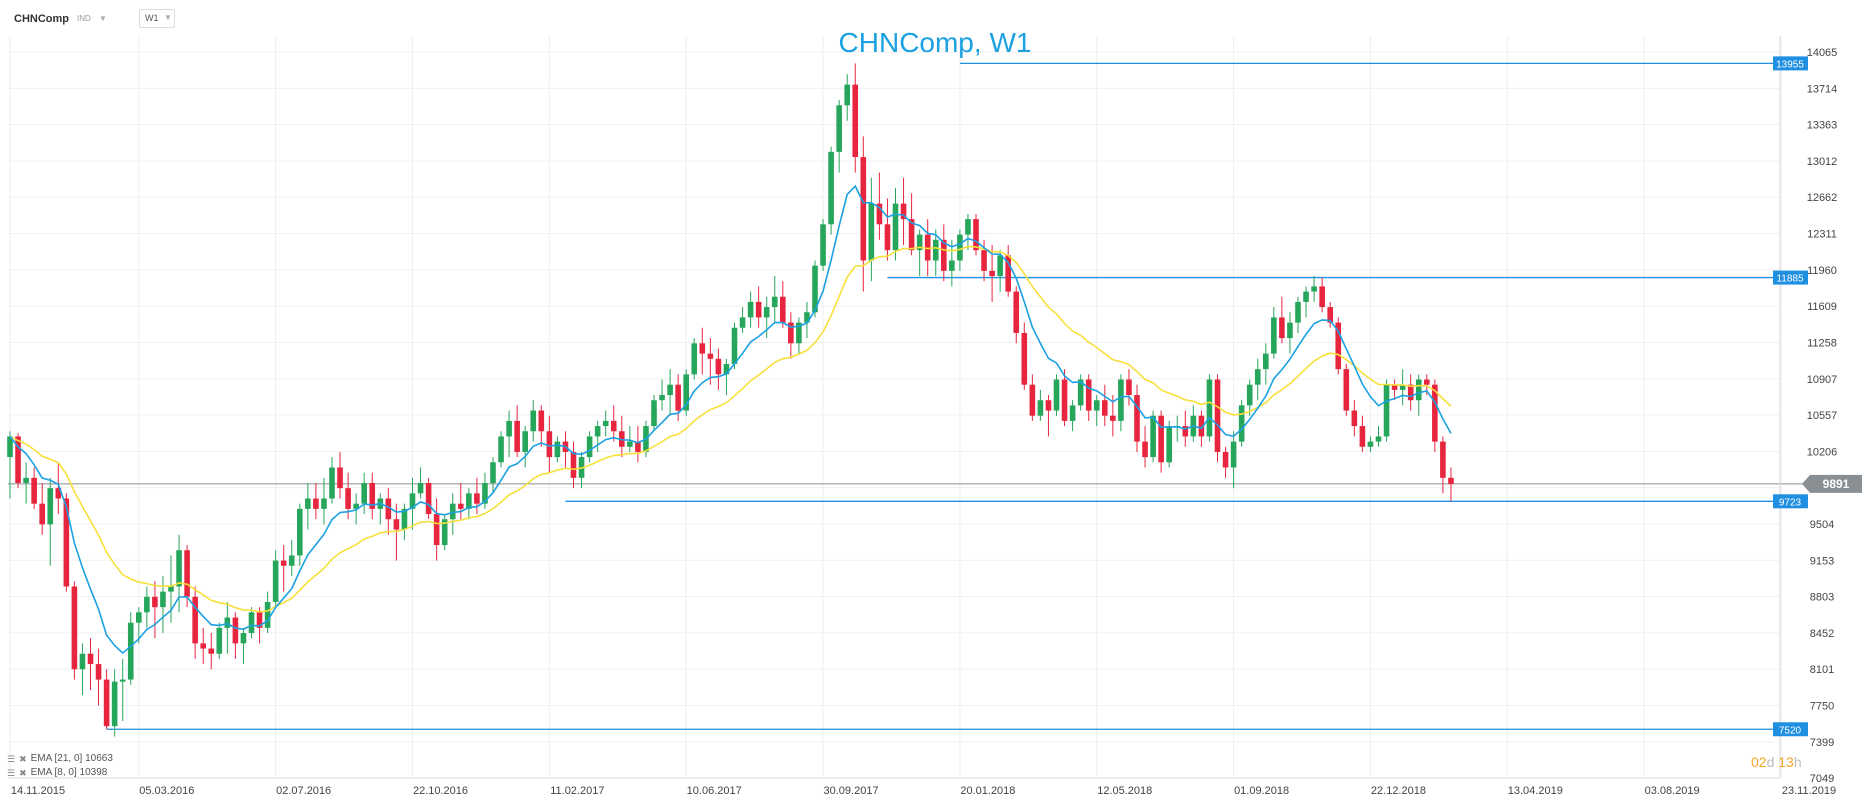 The height and width of the screenshot is (805, 1866). I want to click on y-tick-label: 9504, so click(1822, 525).